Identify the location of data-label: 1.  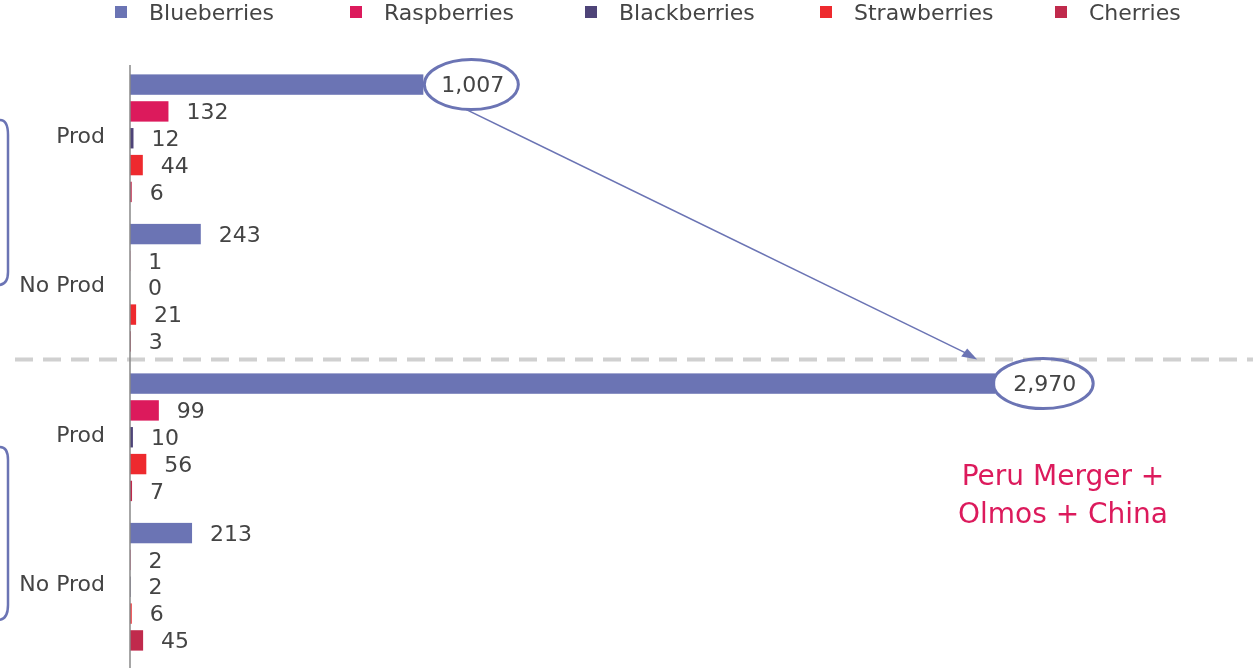
(155, 261).